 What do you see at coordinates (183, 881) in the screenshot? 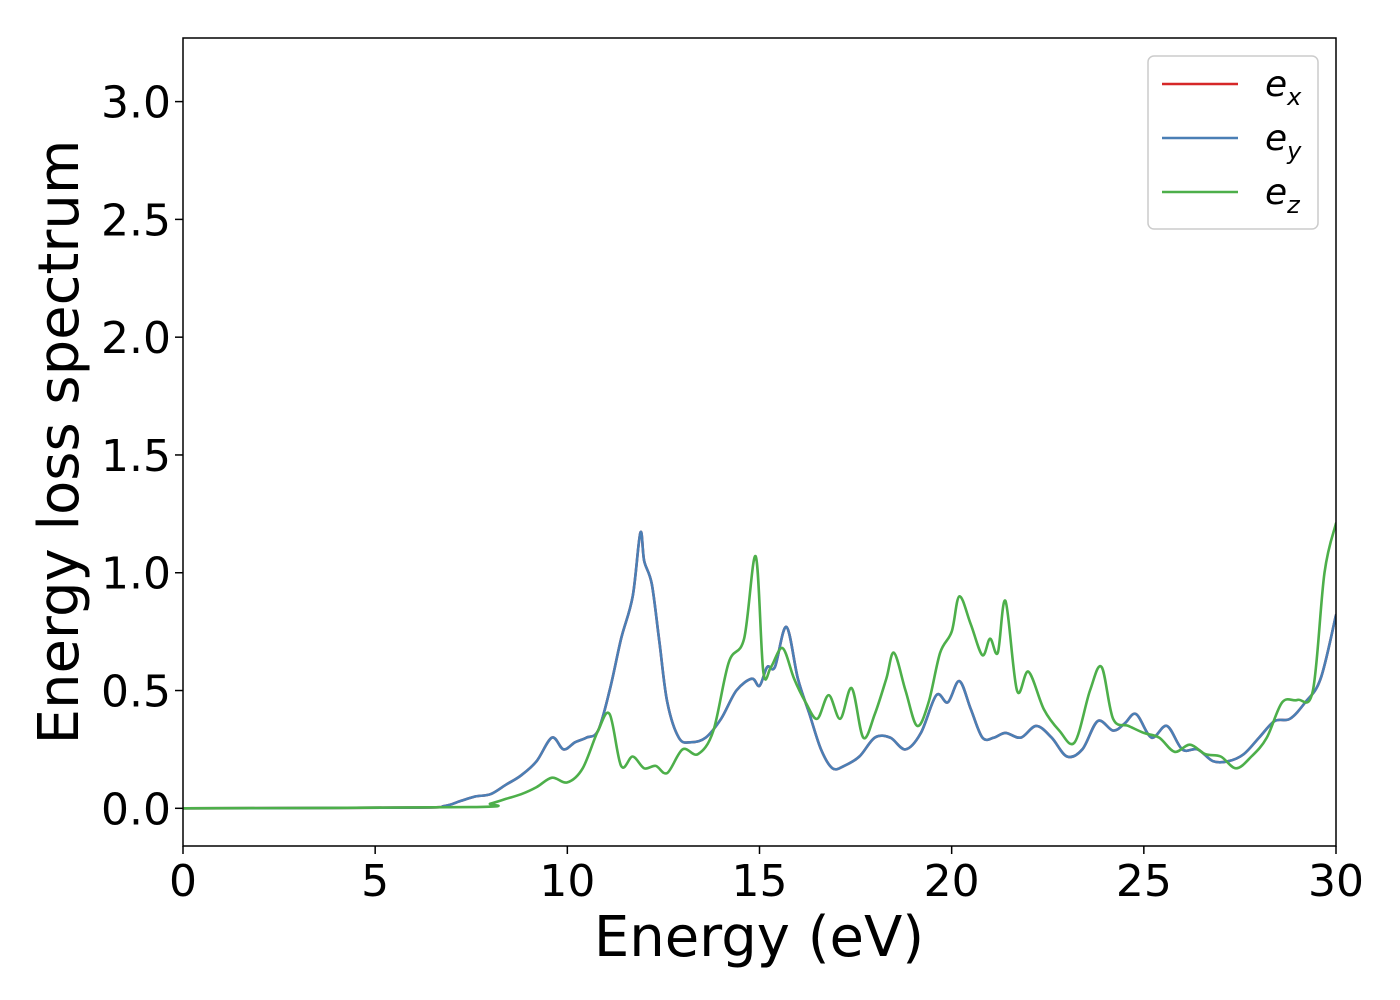
I see `x-tick-label: 0` at bounding box center [183, 881].